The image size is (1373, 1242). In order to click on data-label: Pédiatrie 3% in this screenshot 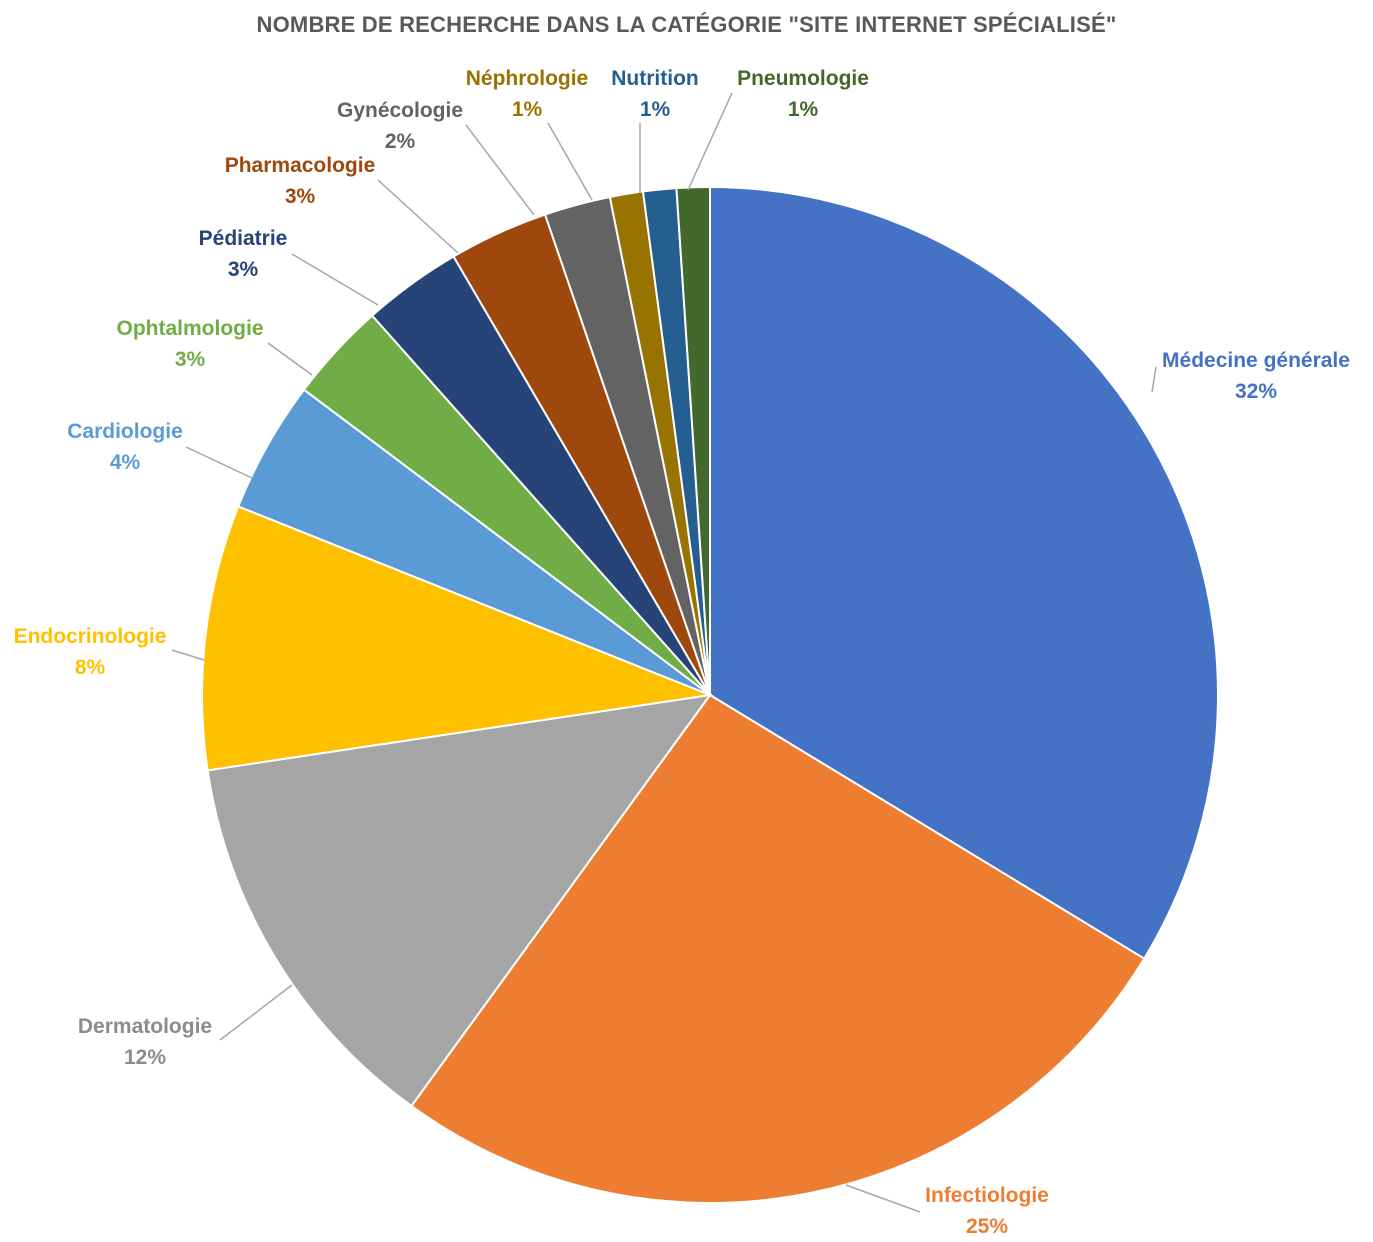, I will do `click(243, 254)`.